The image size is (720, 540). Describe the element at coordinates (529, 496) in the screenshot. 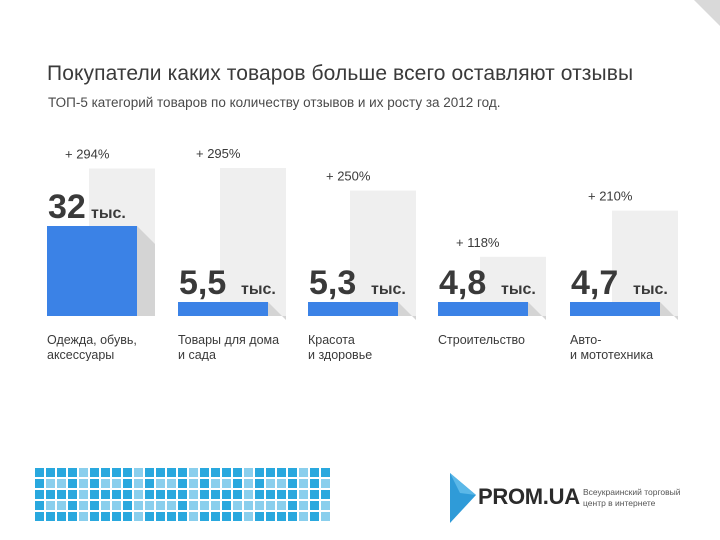

I see `prom-brand-name: PROM.UA` at that location.